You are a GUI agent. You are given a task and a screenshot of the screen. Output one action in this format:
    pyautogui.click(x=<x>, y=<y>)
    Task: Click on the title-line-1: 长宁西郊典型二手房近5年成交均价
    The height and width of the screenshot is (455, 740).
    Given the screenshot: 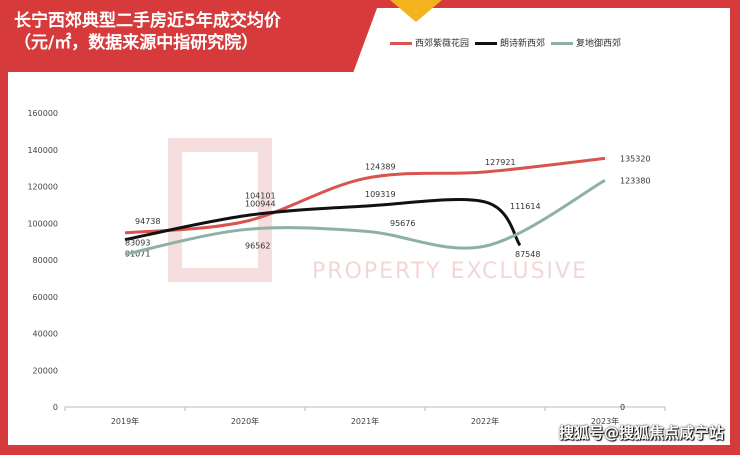 What is the action you would take?
    pyautogui.click(x=147, y=21)
    